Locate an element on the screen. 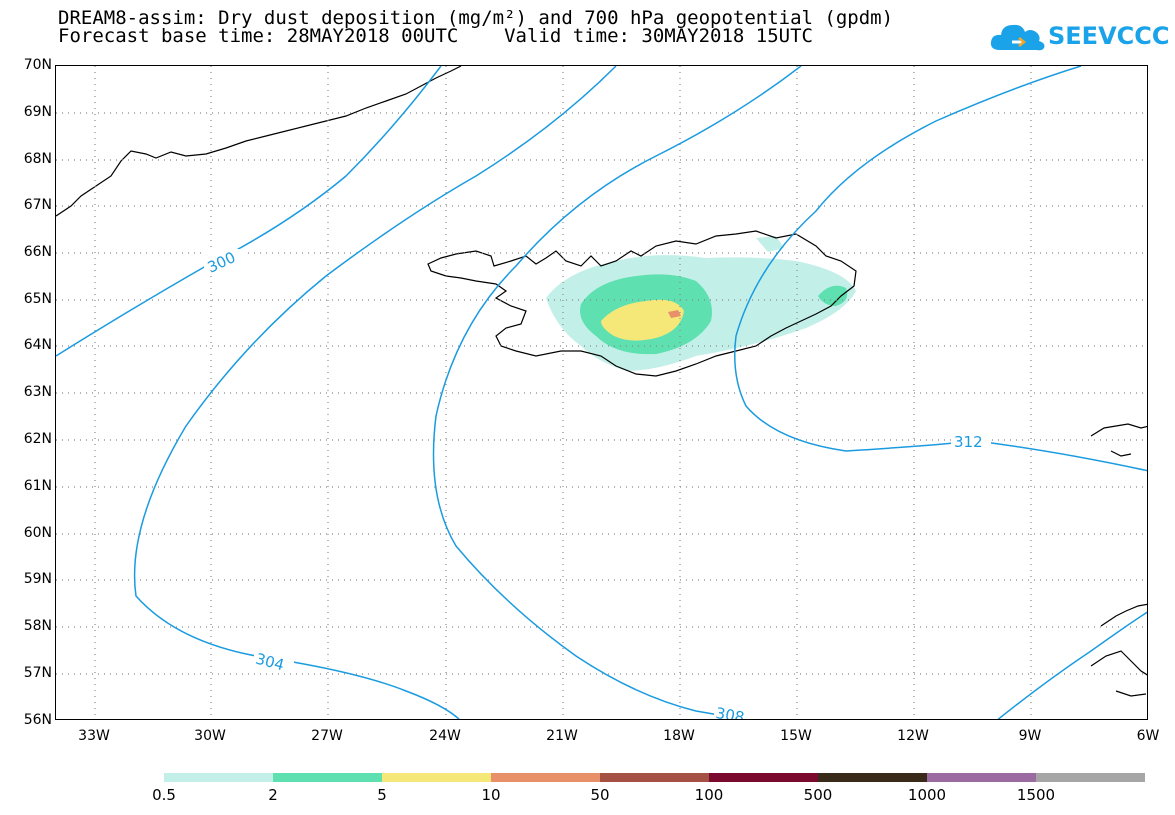  lat-label: 69N is located at coordinates (37, 112).